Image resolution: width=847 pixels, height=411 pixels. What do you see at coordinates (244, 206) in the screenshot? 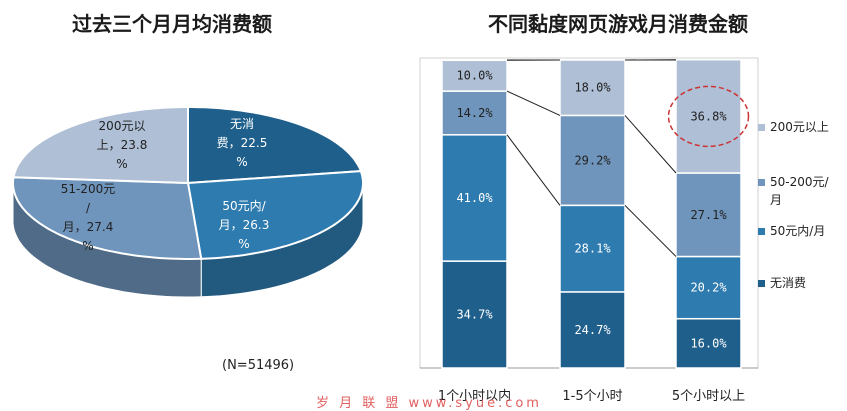
I see `pie-label-1-line-0: 50元内/` at bounding box center [244, 206].